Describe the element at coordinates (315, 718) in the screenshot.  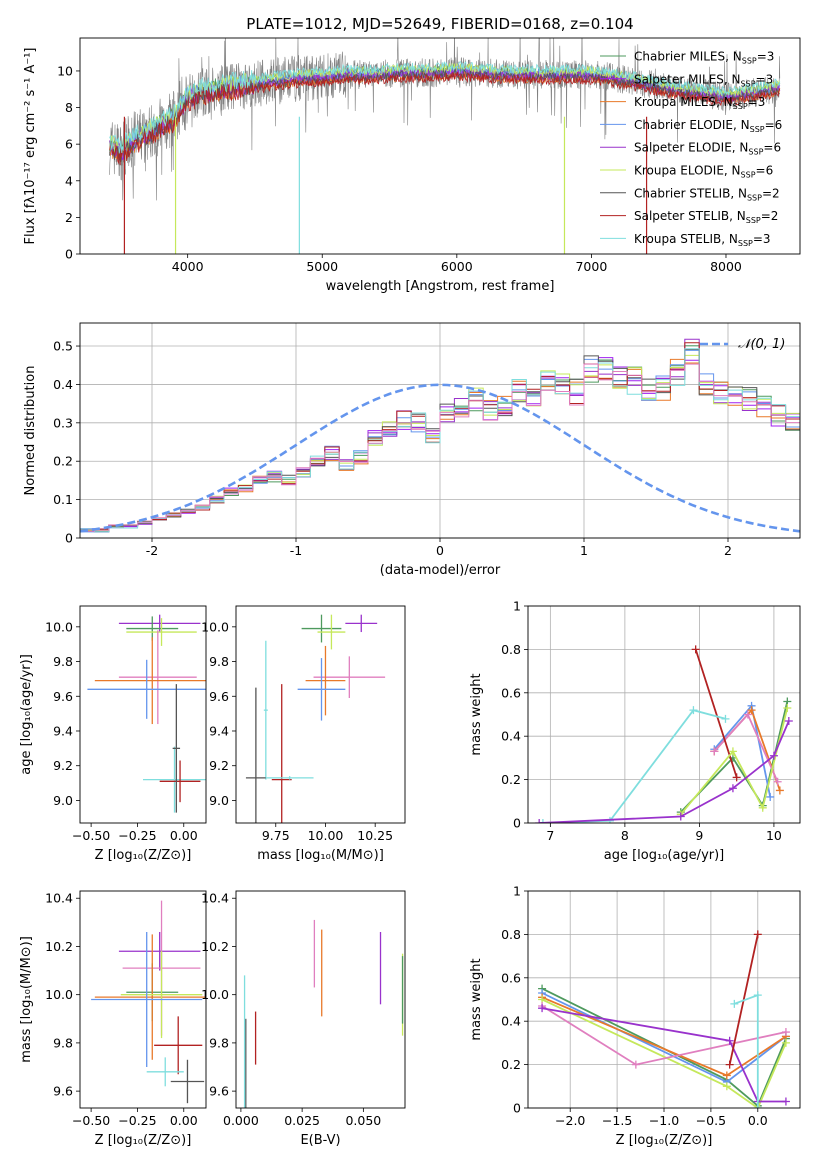
I see `age-vs-mass-plot-area` at that location.